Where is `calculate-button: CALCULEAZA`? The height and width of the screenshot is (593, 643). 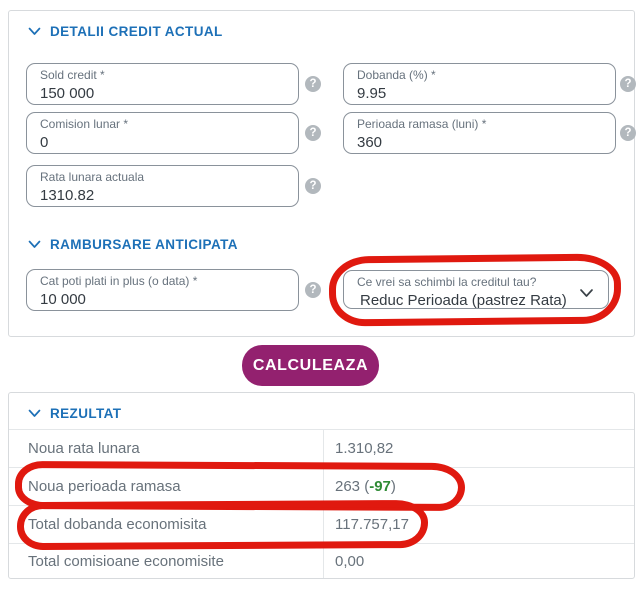 calculate-button: CALCULEAZA is located at coordinates (310, 365).